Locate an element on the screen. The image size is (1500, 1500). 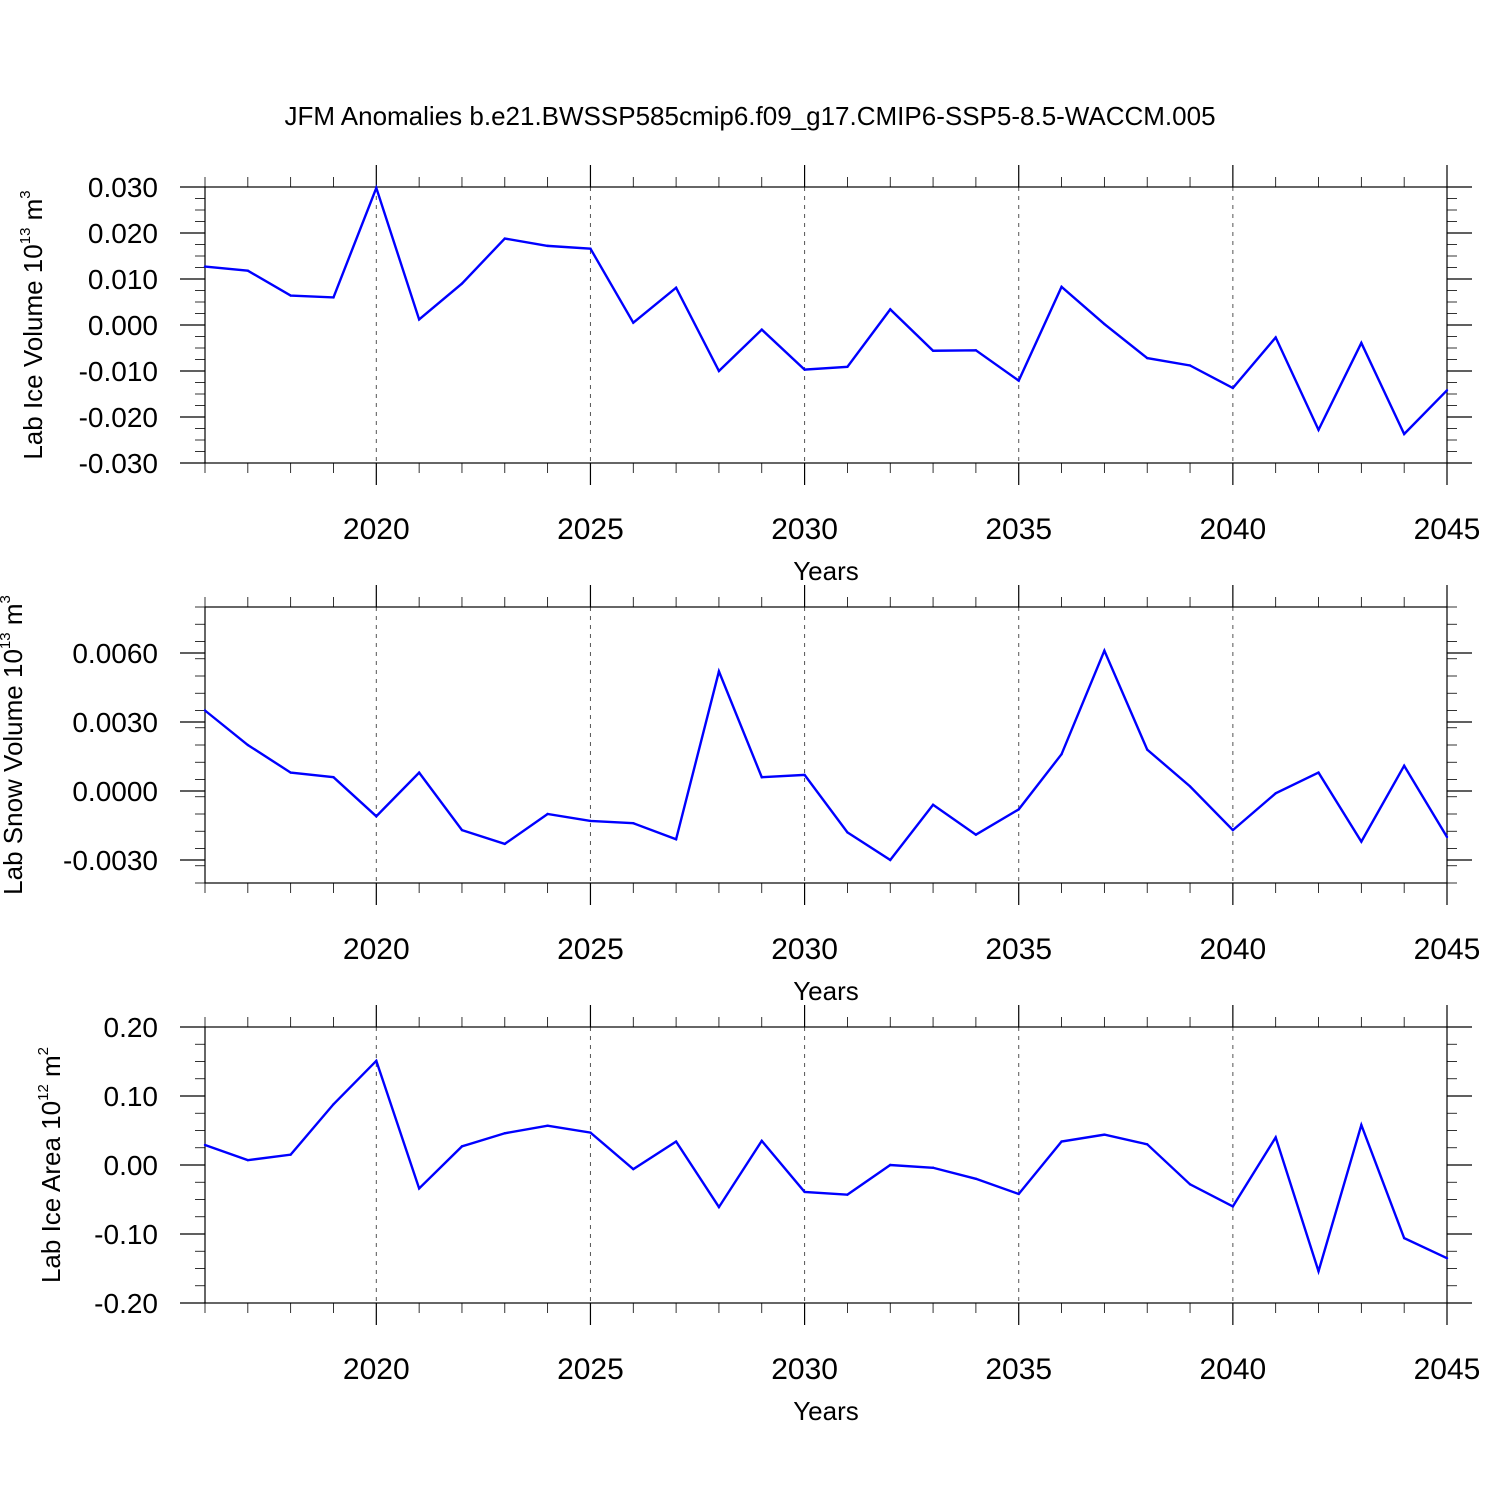
y-tick-label: 0.010 is located at coordinates (123, 279).